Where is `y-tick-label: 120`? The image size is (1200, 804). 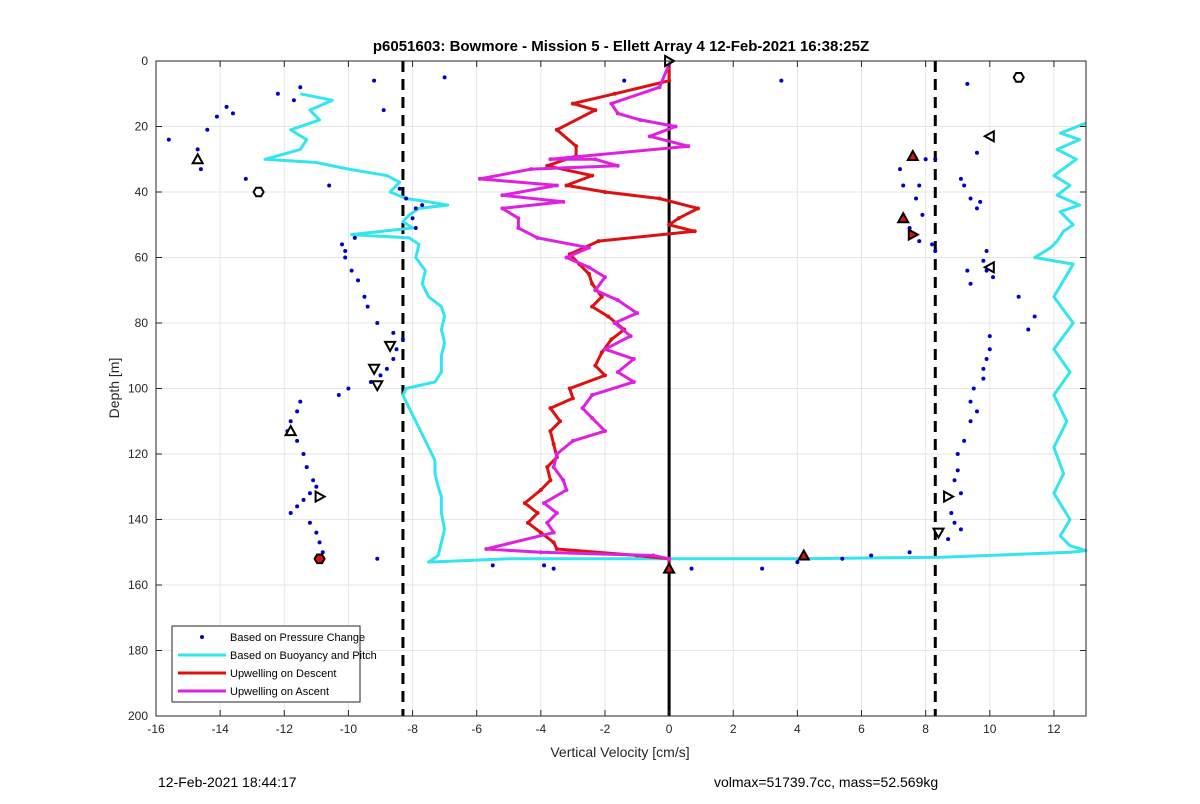
y-tick-label: 120 is located at coordinates (138, 454).